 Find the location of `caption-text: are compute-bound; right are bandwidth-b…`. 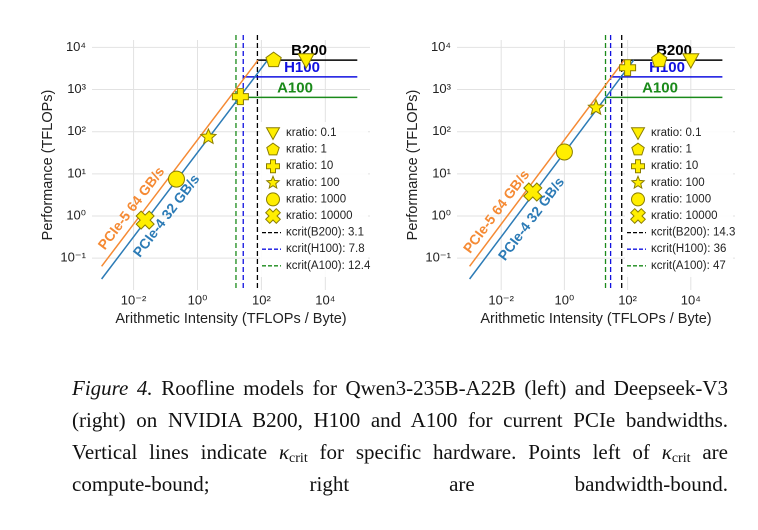

caption-text: are compute-bound; right are bandwidth-b… is located at coordinates (400, 468).